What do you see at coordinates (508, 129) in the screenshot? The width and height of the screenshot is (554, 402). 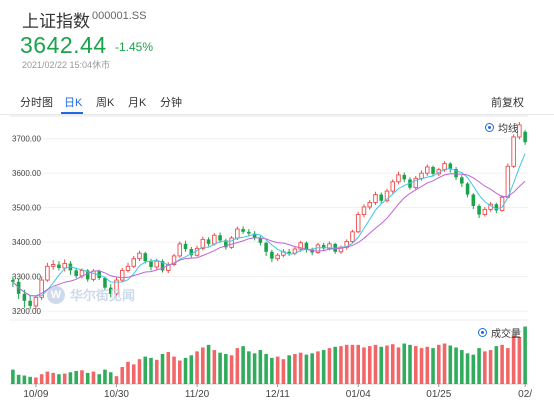 I see `ma-legend-label: 均线` at bounding box center [508, 129].